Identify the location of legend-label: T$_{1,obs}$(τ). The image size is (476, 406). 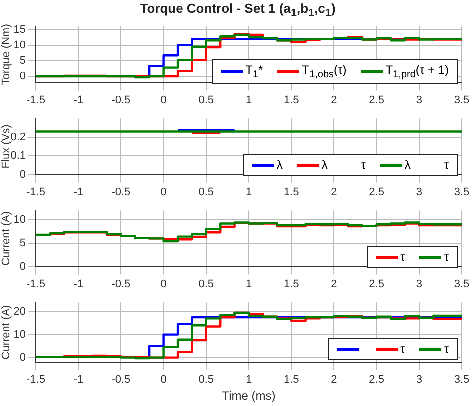
(324, 71).